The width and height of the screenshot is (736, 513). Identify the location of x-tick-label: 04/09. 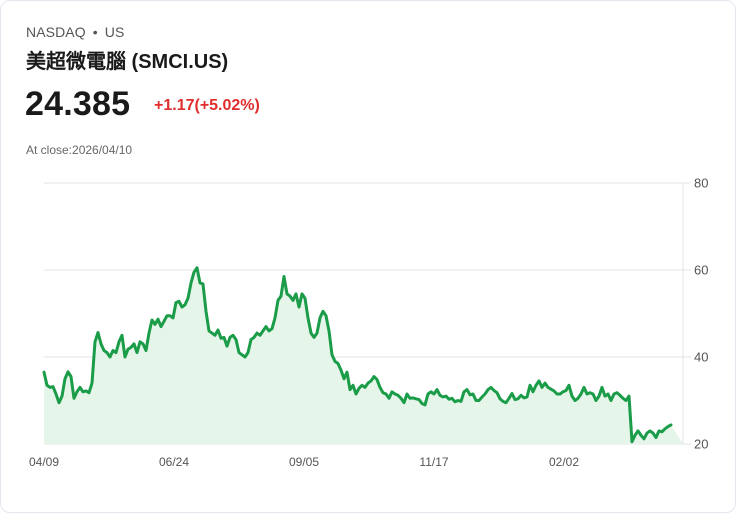
(44, 462).